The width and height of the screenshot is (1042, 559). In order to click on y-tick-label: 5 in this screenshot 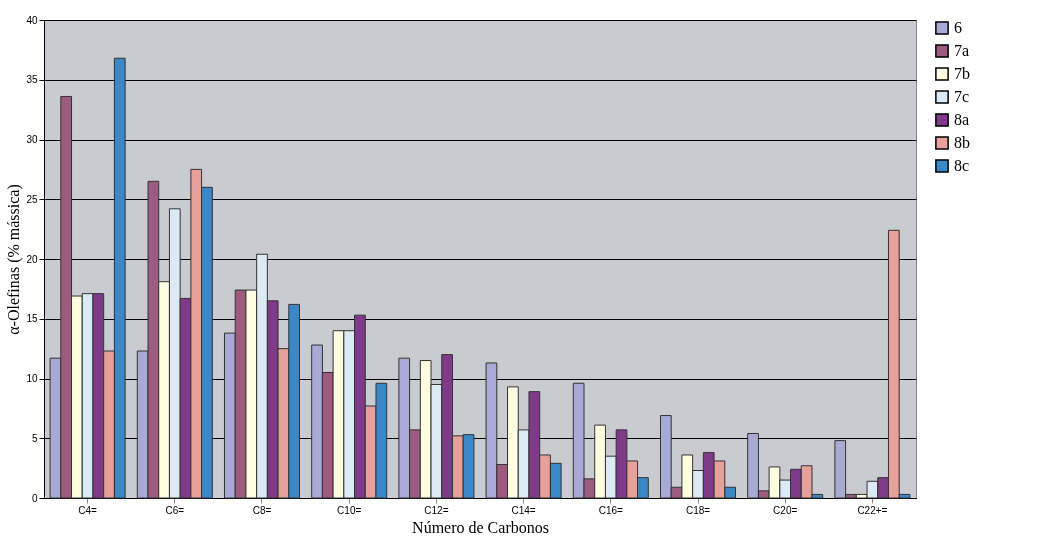, I will do `click(34, 438)`.